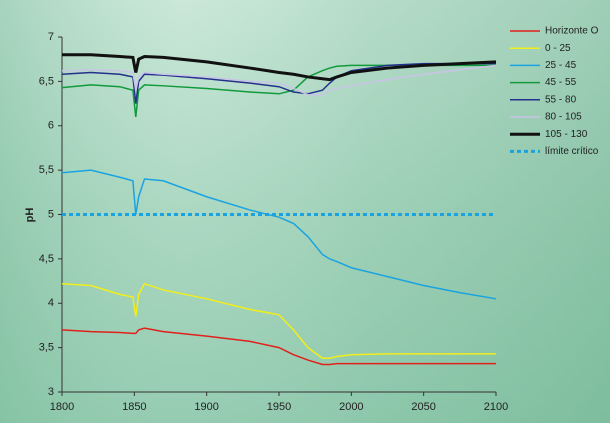 Image resolution: width=610 pixels, height=423 pixels. Describe the element at coordinates (206, 407) in the screenshot. I see `x-tick-label: 1900` at that location.